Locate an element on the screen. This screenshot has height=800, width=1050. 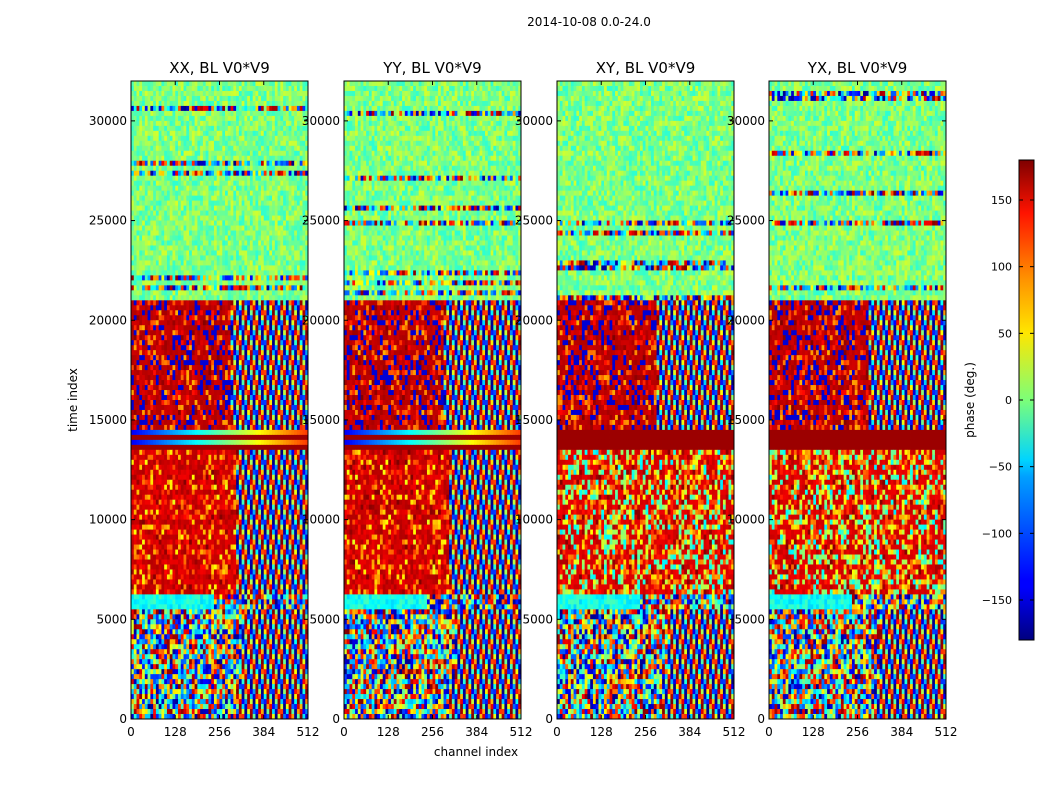
figure-suptitle: 2014-10-08 0.0-24.0 is located at coordinates (589, 22).